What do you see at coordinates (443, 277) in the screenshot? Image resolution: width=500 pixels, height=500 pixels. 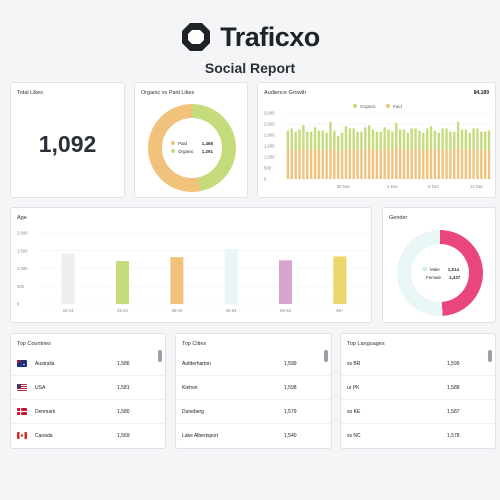 I see `legend-item-female: Female 1,437` at bounding box center [443, 277].